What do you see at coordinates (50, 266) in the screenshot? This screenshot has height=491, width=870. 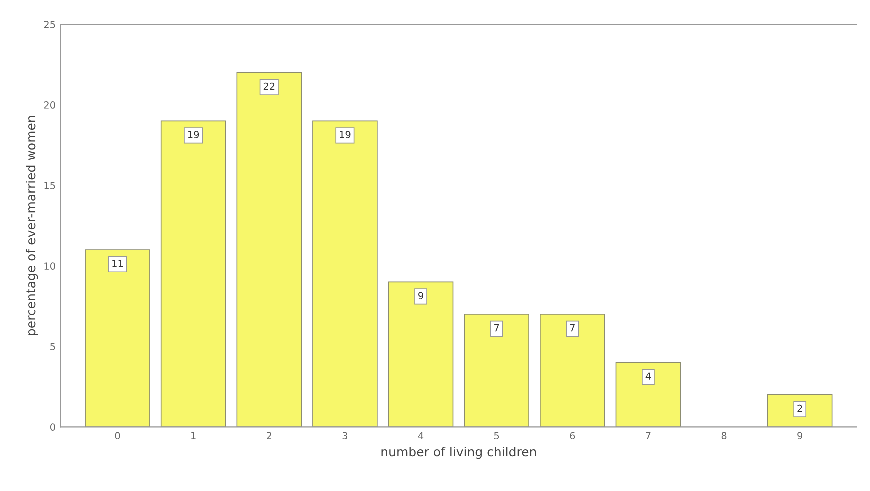 I see `y-tick-label: 10` at bounding box center [50, 266].